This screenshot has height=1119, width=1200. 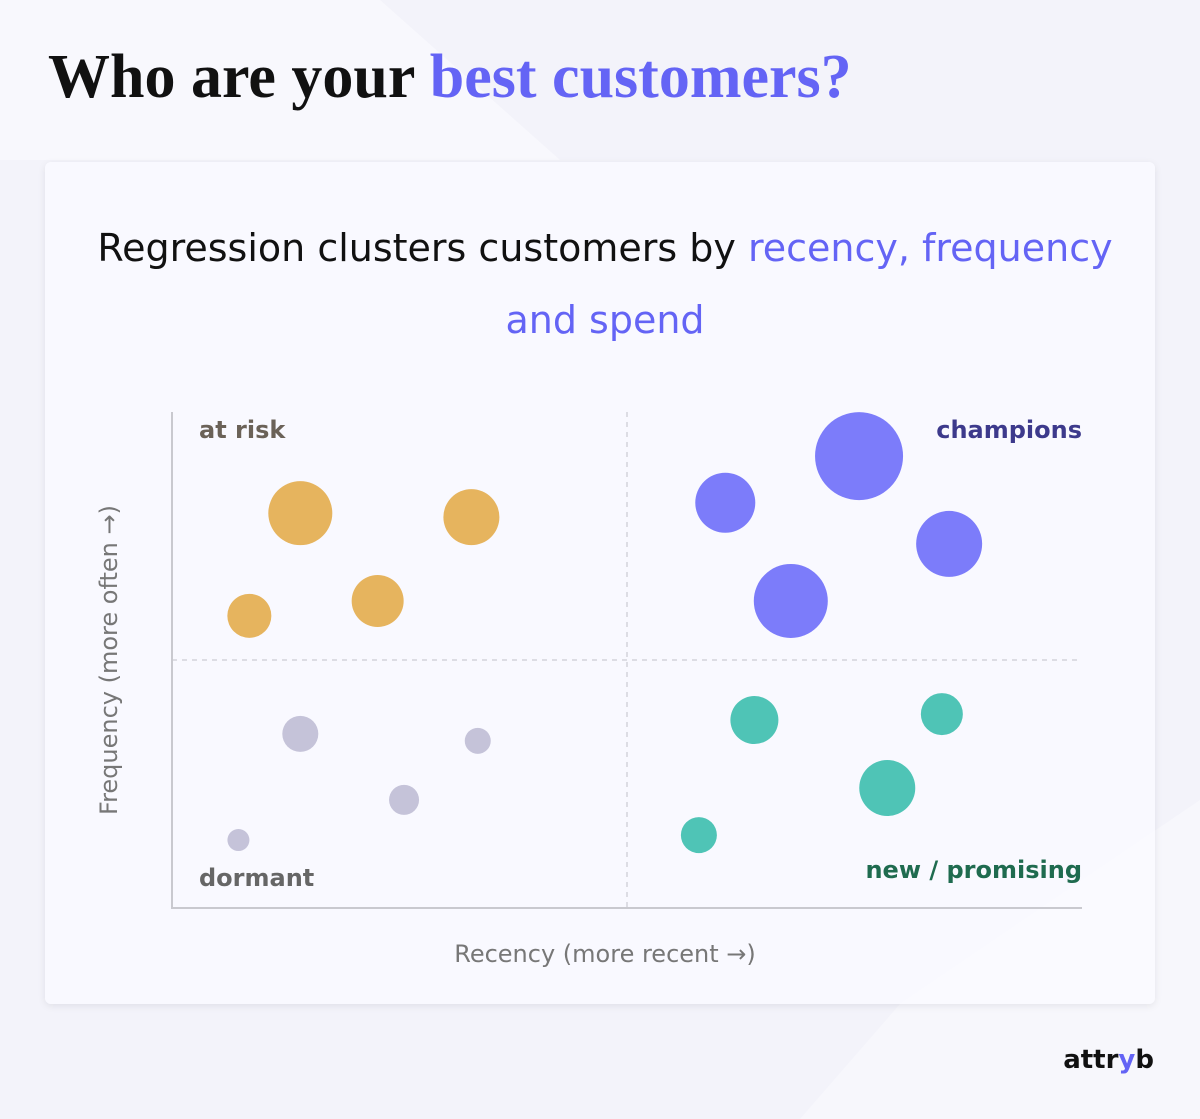 What do you see at coordinates (1144, 1060) in the screenshot?
I see `brand-part: b` at bounding box center [1144, 1060].